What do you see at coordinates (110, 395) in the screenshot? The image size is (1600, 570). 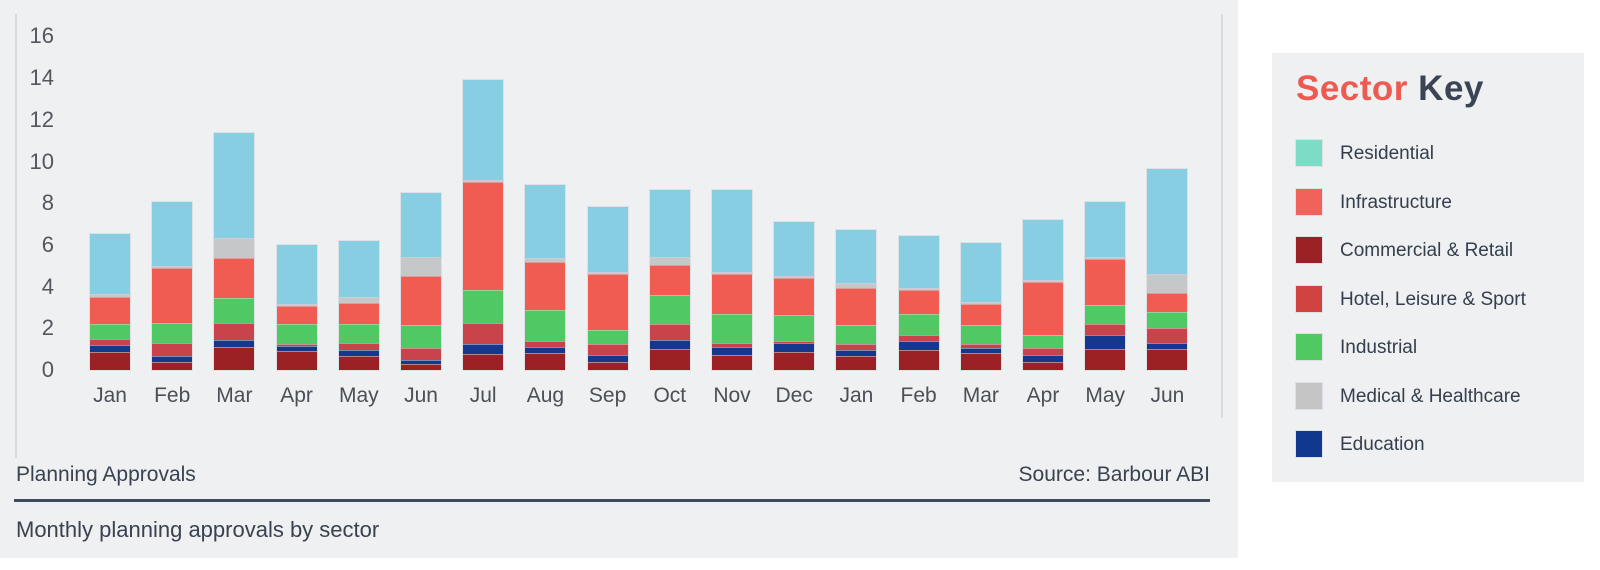 I see `x-axis-tick-label: Jan` at bounding box center [110, 395].